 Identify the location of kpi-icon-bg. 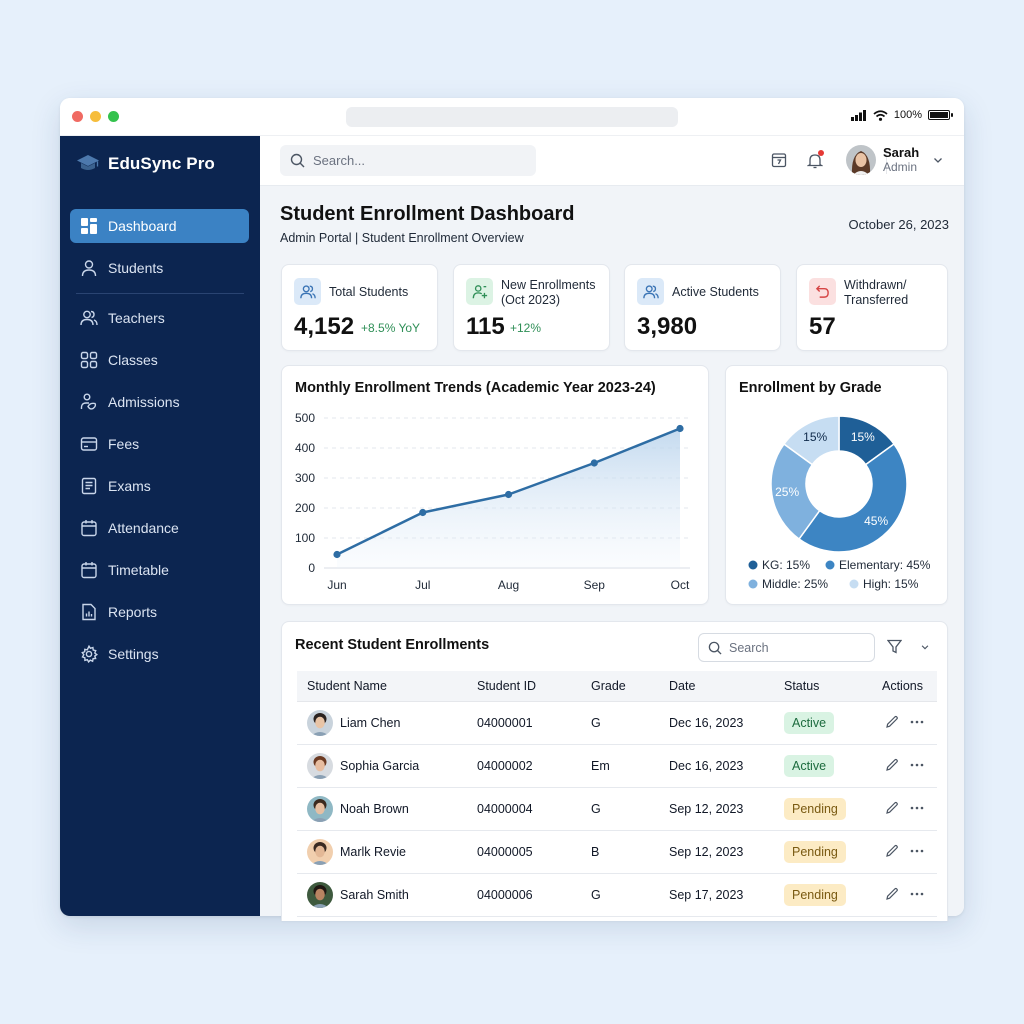
(822, 291).